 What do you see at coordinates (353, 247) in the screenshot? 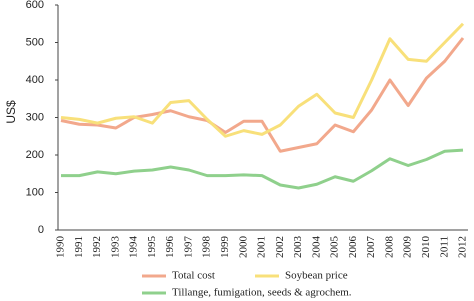
I see `x-tick-label: 2006` at bounding box center [353, 247].